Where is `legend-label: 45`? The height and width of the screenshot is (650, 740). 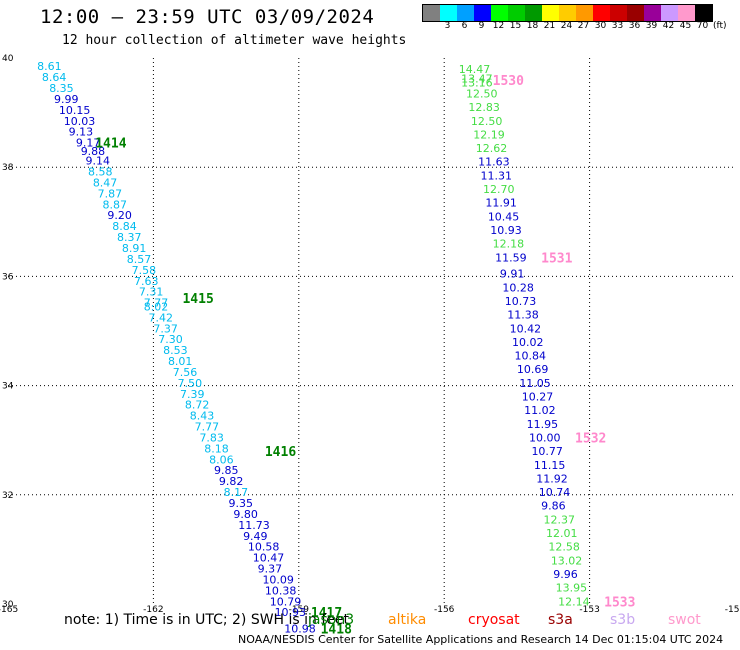
legend-label: 45 is located at coordinates (685, 26).